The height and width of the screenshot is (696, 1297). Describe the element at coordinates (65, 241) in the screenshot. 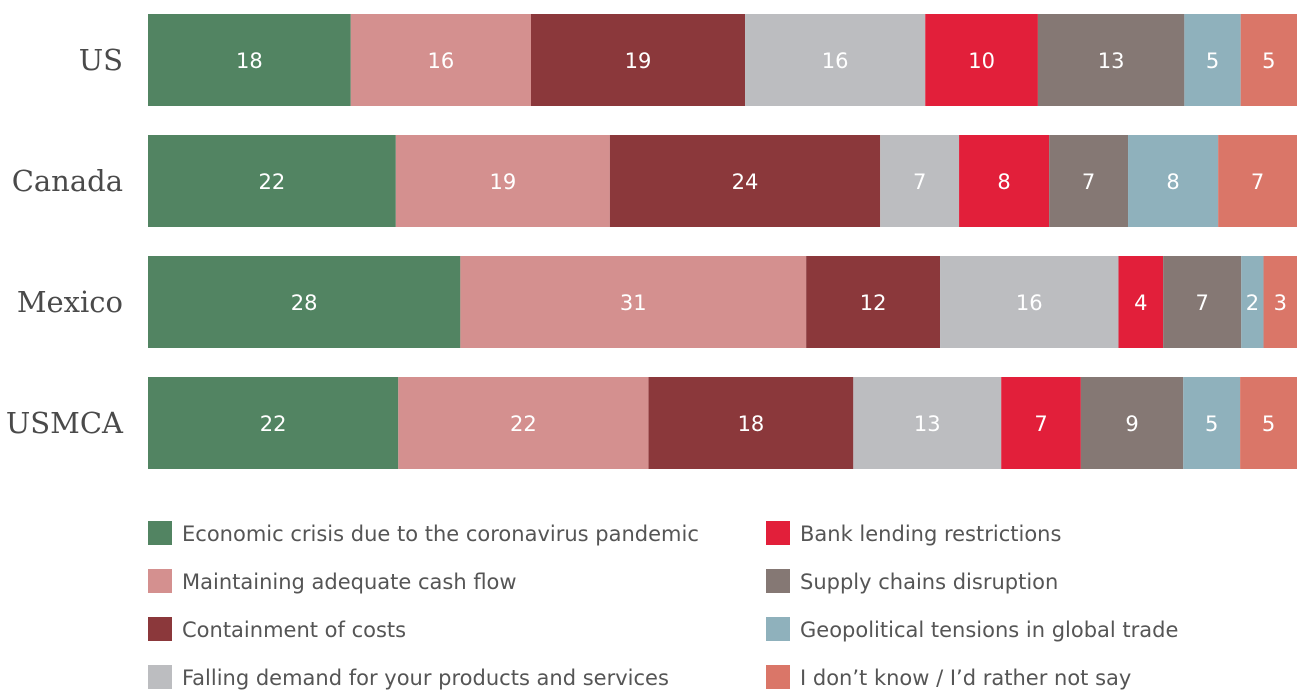

I see `category-labels: US Canada Mexico USMCA` at that location.